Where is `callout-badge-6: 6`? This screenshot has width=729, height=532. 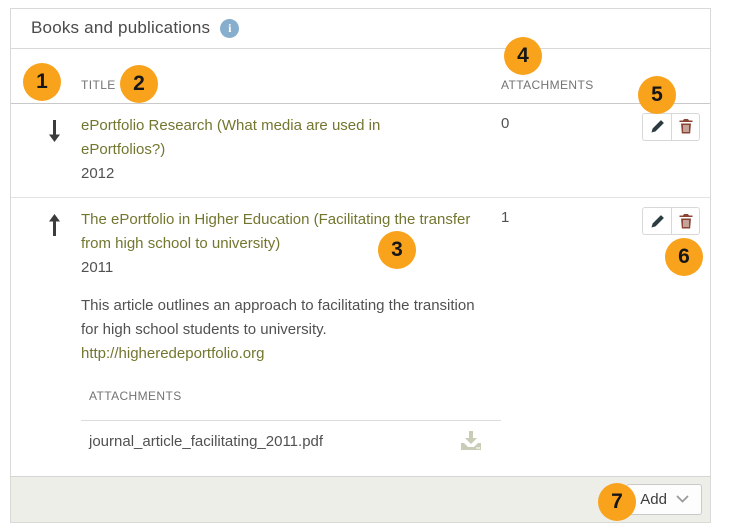
callout-badge-6: 6 is located at coordinates (684, 257).